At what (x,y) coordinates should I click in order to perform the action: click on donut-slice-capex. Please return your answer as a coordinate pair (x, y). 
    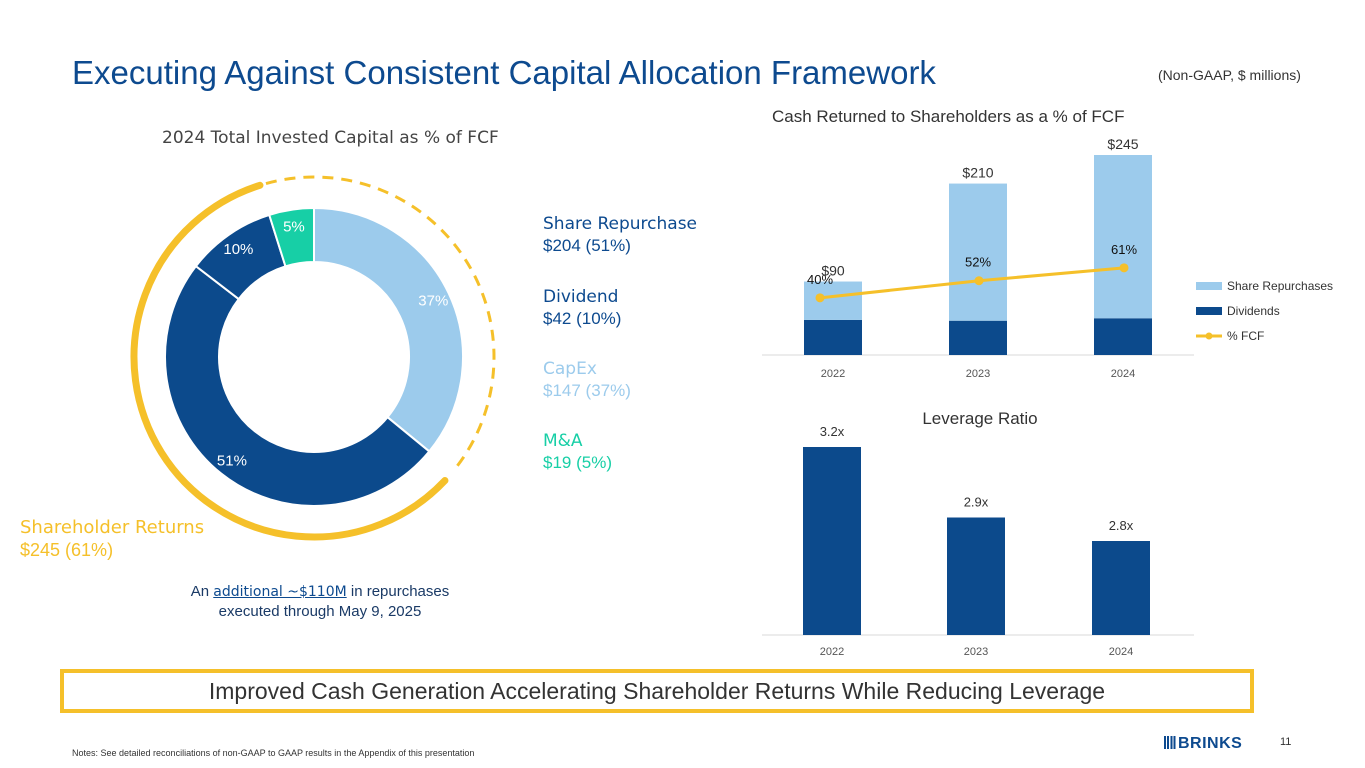
    Looking at the image, I should click on (388, 329).